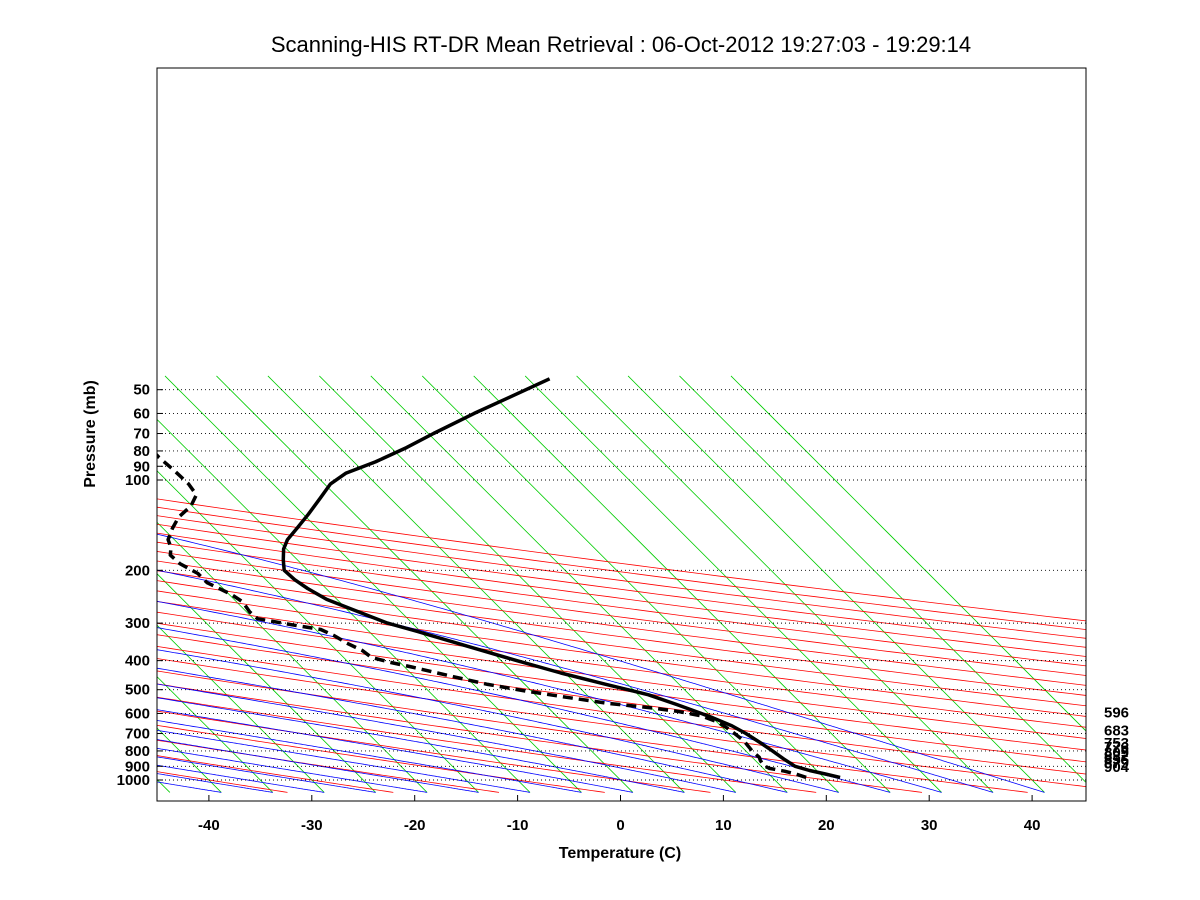 This screenshot has width=1200, height=900. I want to click on x-tick-label: -10, so click(518, 825).